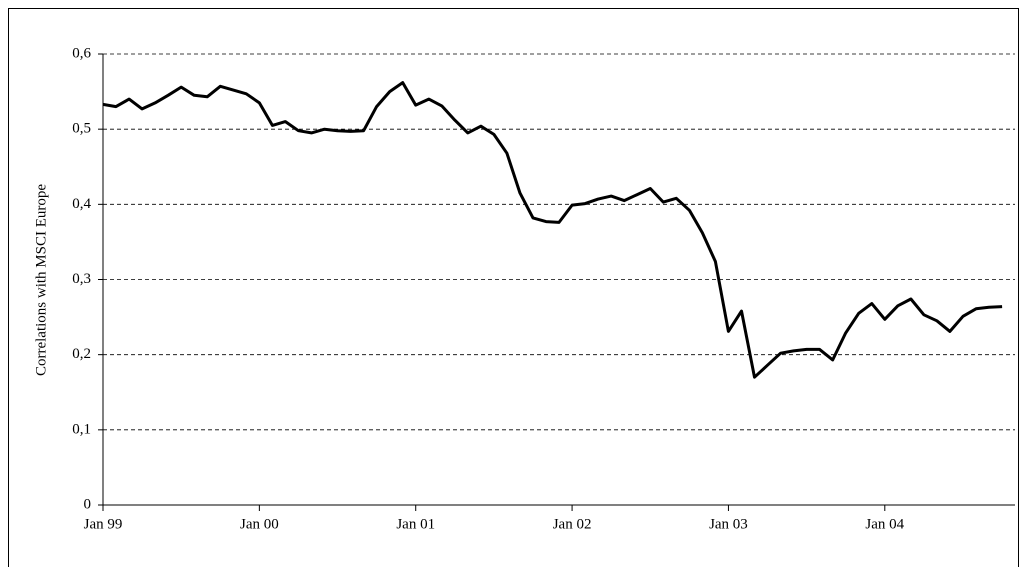 The width and height of the screenshot is (1020, 572). I want to click on x-tick-label: Jan 03, so click(728, 524).